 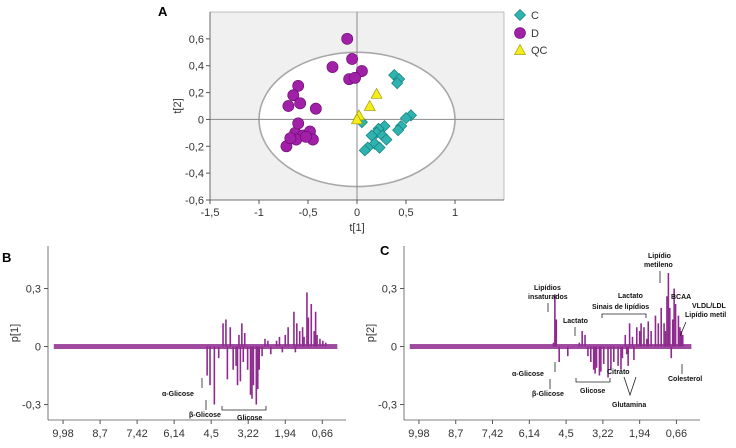 What do you see at coordinates (618, 372) in the screenshot?
I see `annotation-citrate: Citrato` at bounding box center [618, 372].